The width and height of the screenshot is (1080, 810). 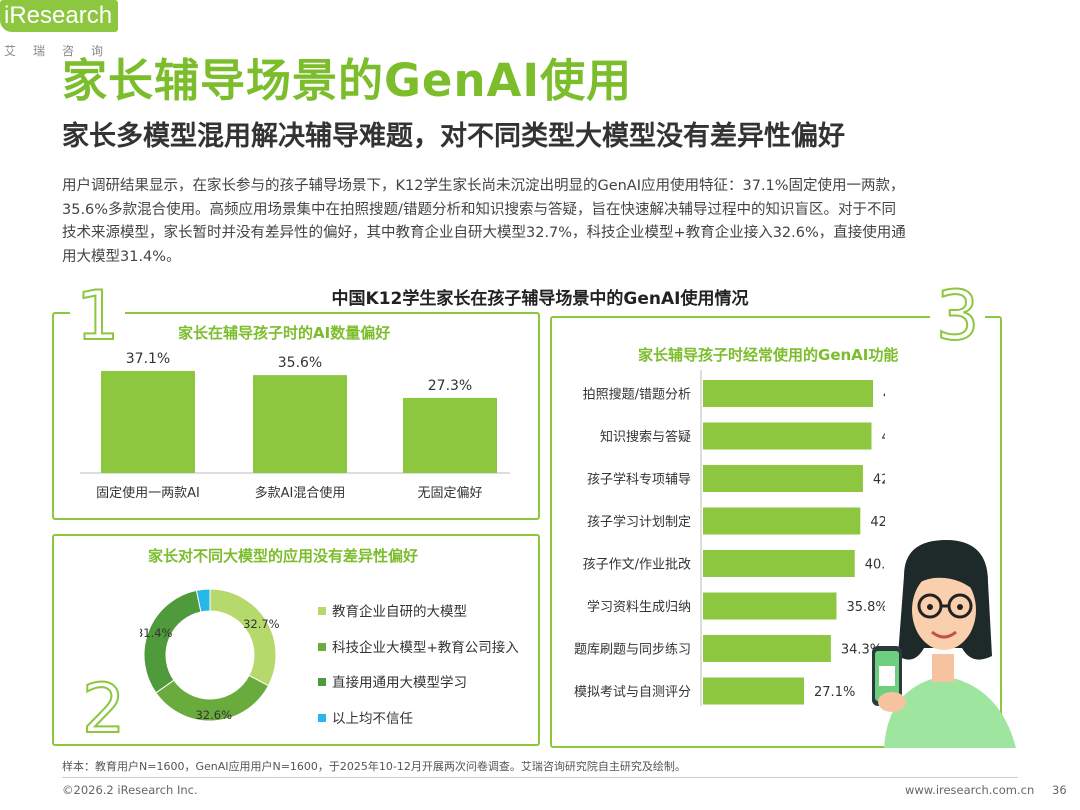 I want to click on legend-label: 直接用通用大模型学习, so click(x=399, y=683).